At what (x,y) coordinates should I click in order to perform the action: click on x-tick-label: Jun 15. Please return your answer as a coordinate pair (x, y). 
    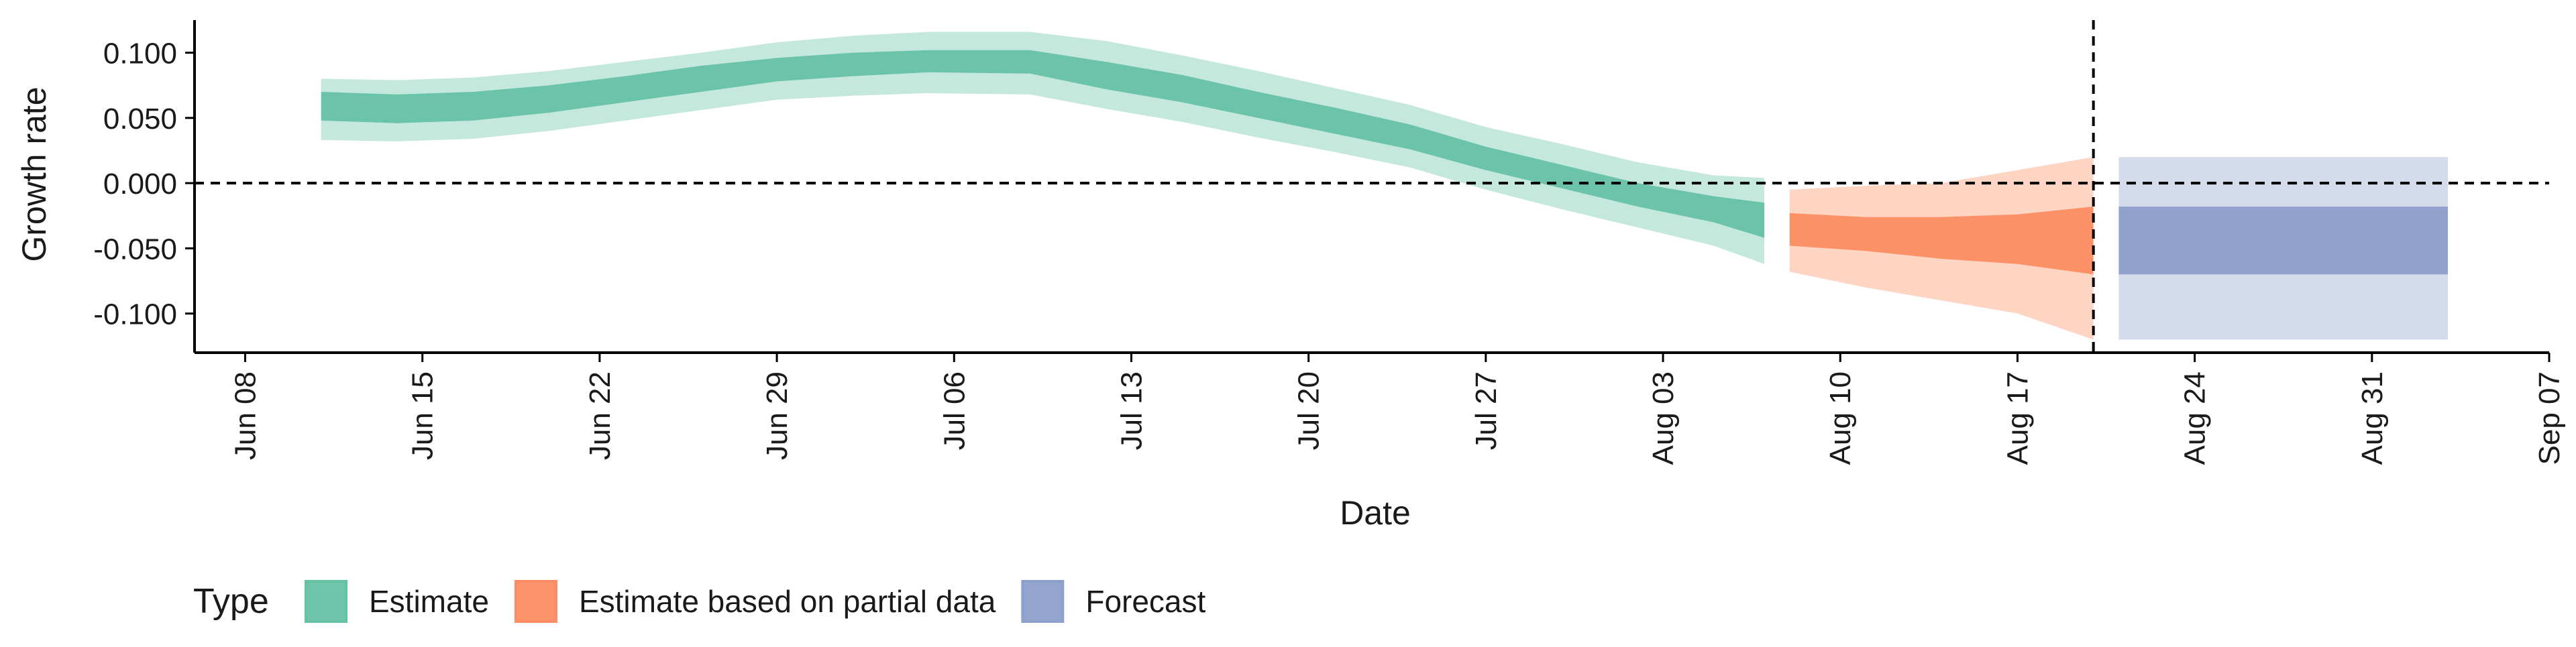
    Looking at the image, I should click on (423, 415).